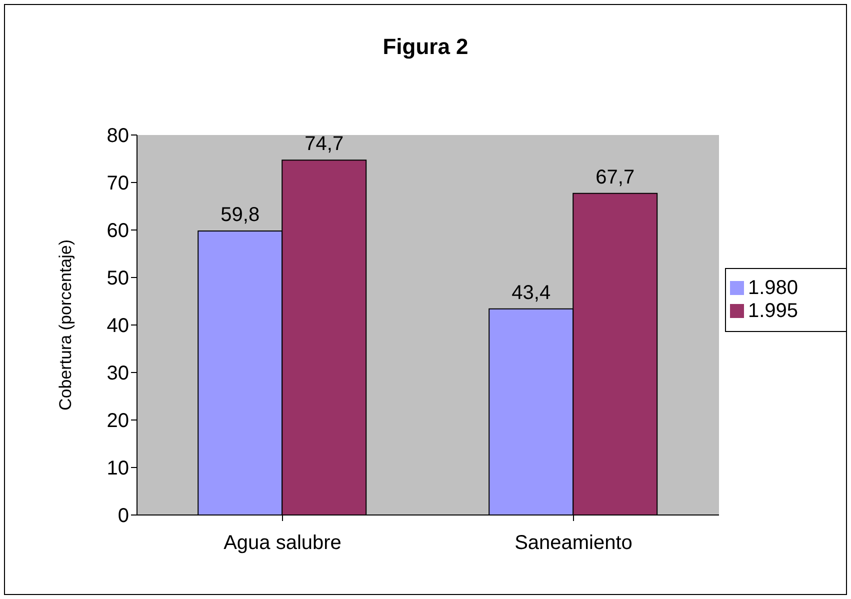 The image size is (851, 599). Describe the element at coordinates (615, 177) in the screenshot. I see `data-label: 67,7` at that location.